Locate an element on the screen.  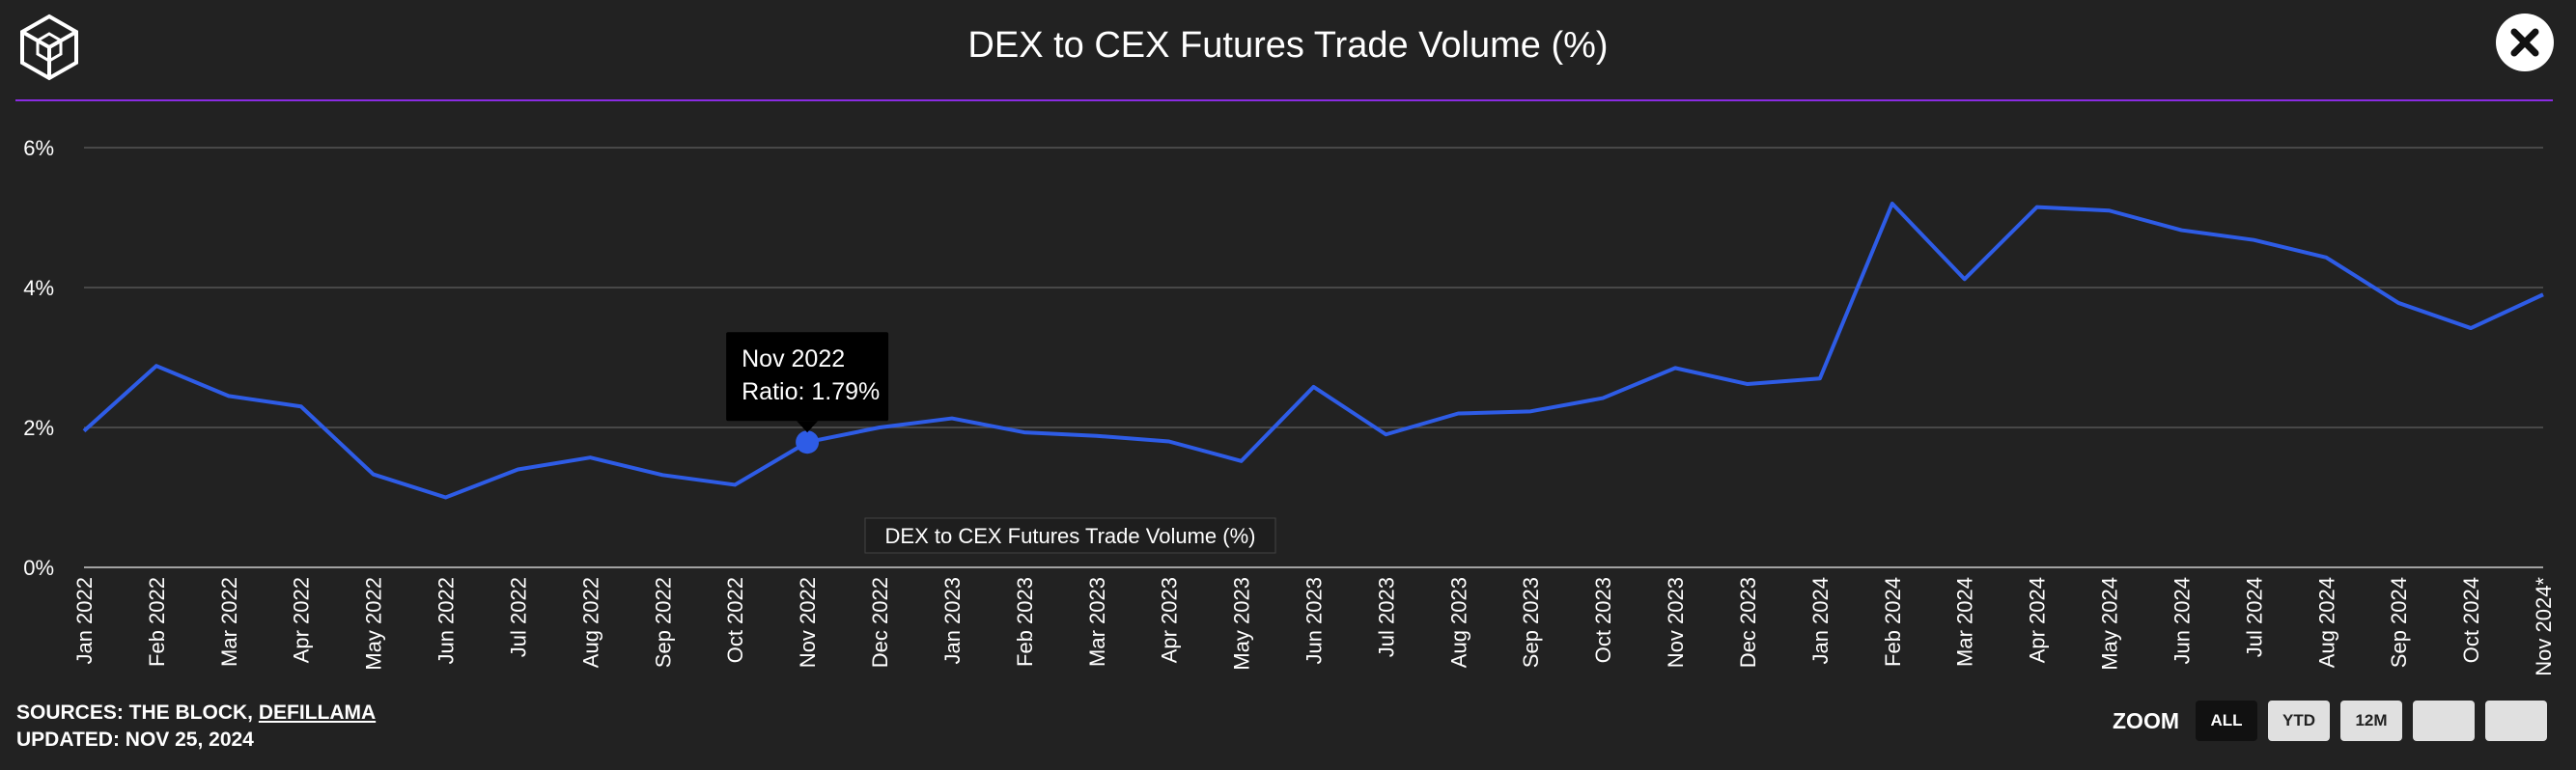
x-tick-label: Jun 2024 is located at coordinates (2182, 621).